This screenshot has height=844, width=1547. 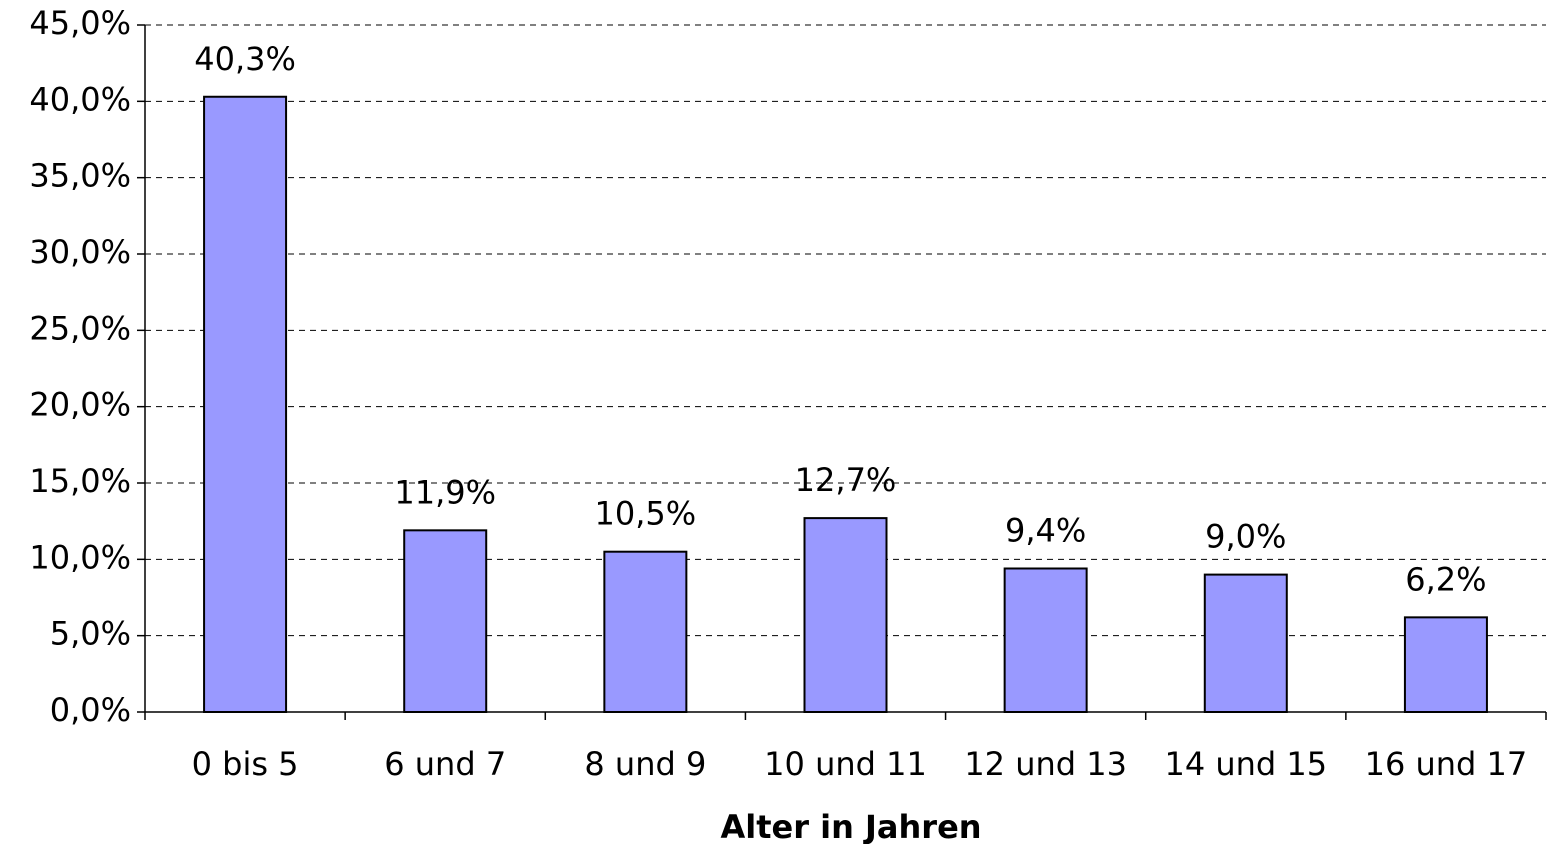 What do you see at coordinates (80, 328) in the screenshot?
I see `y-tick-label: 25,0%` at bounding box center [80, 328].